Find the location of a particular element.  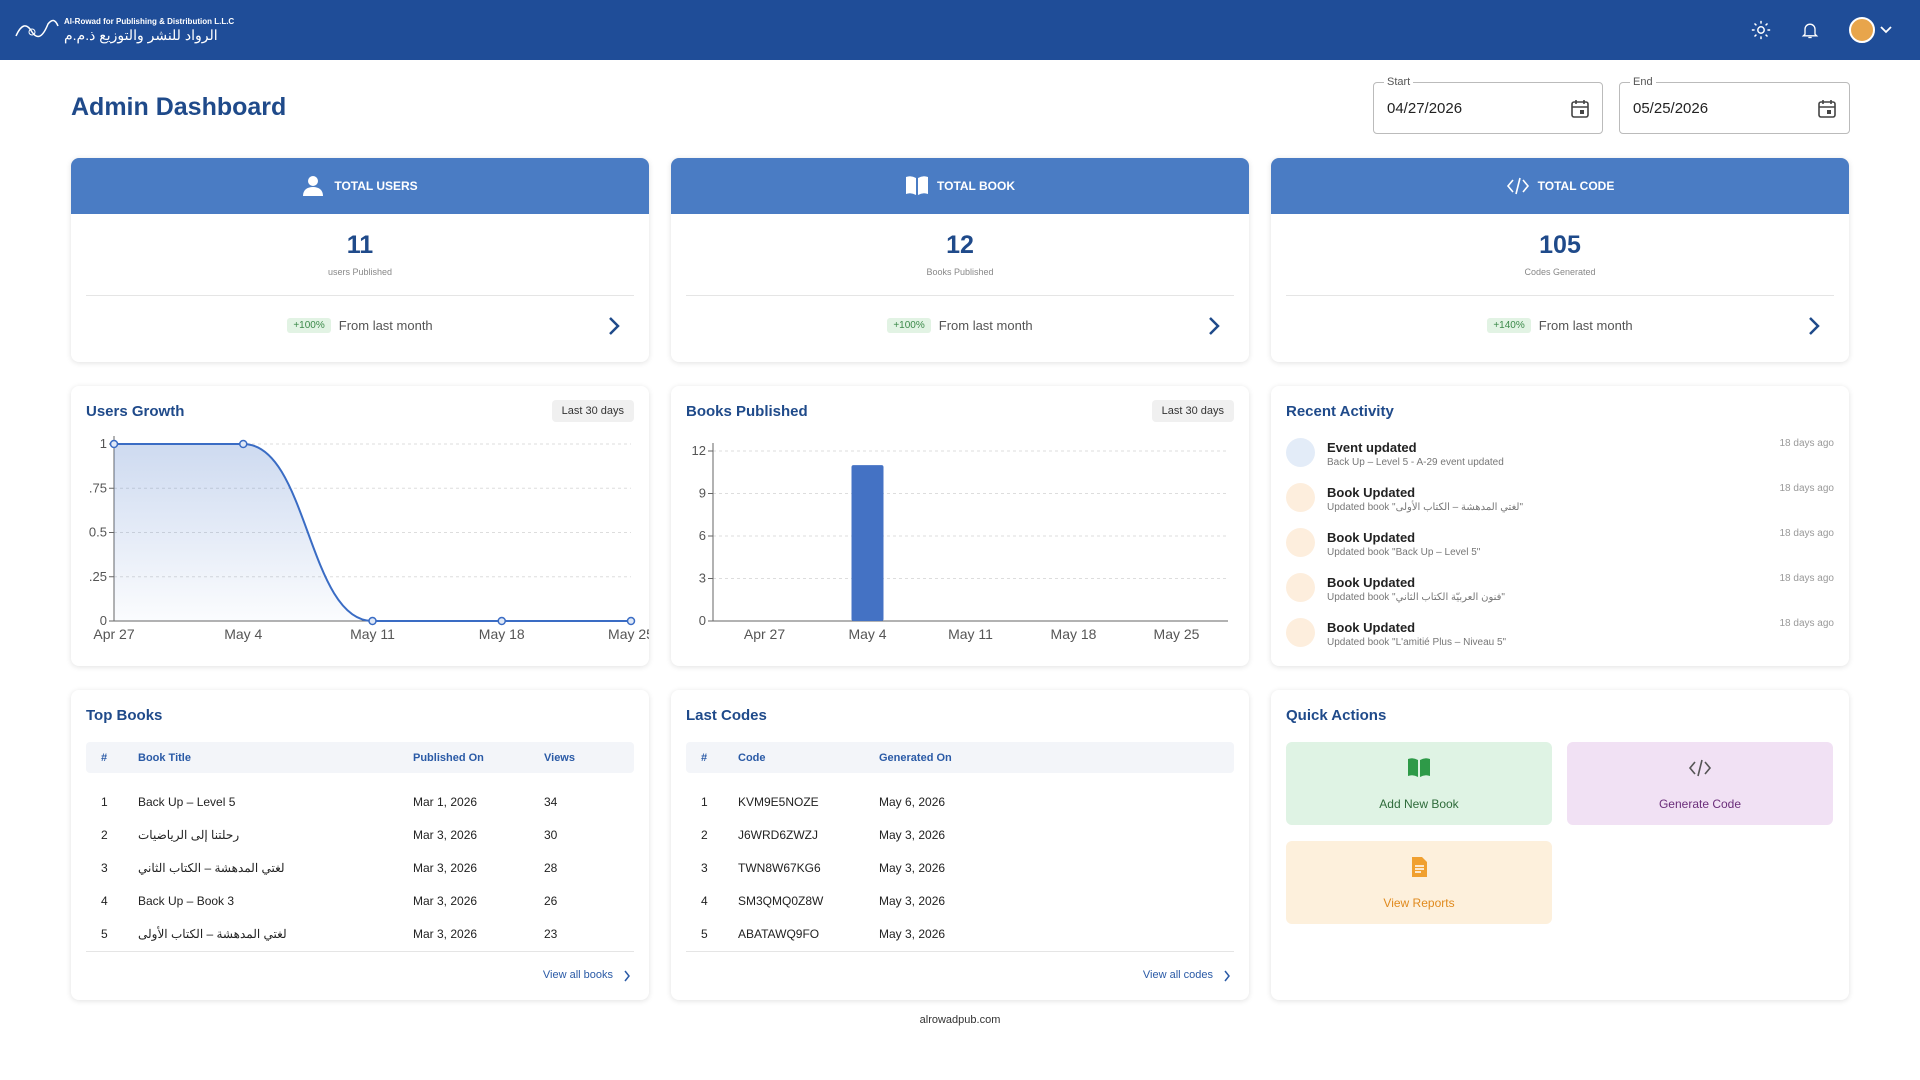

table-cell: 30 is located at coordinates (551, 835).